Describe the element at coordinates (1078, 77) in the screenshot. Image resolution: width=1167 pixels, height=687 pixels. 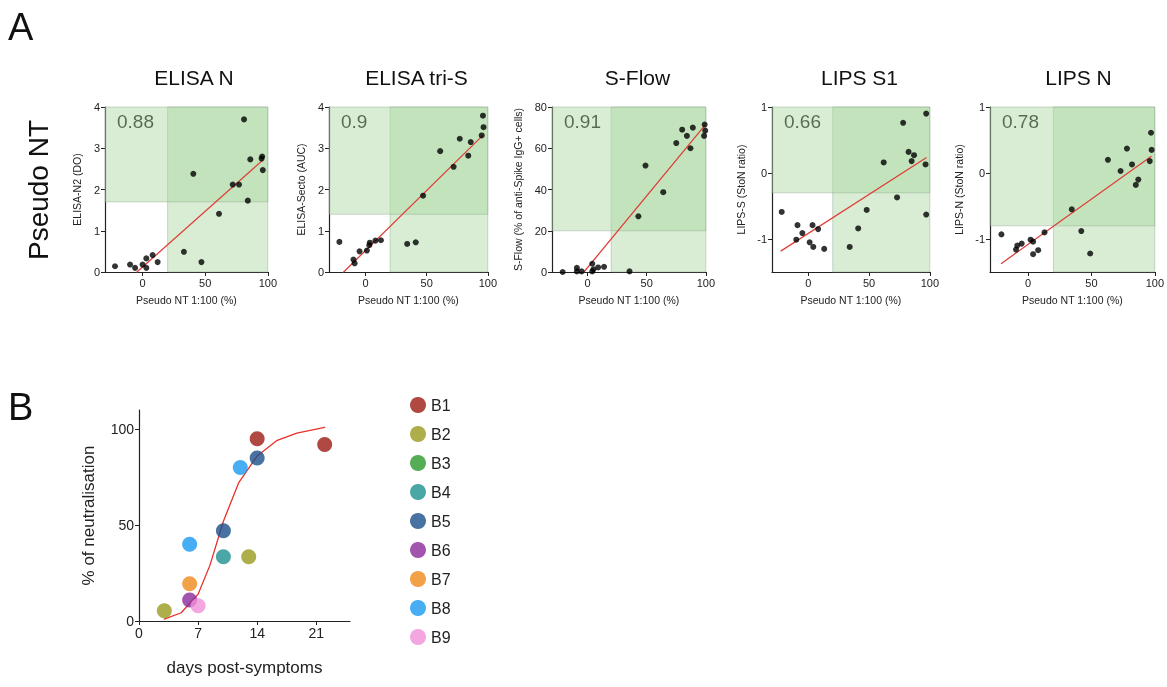
I see `chart-title: LIPS N` at that location.